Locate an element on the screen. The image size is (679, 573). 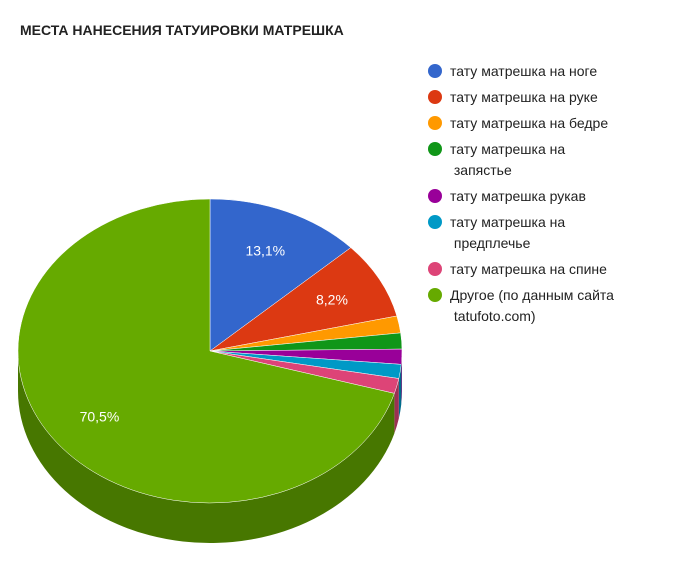
data-label: 13,1% is located at coordinates (265, 251).